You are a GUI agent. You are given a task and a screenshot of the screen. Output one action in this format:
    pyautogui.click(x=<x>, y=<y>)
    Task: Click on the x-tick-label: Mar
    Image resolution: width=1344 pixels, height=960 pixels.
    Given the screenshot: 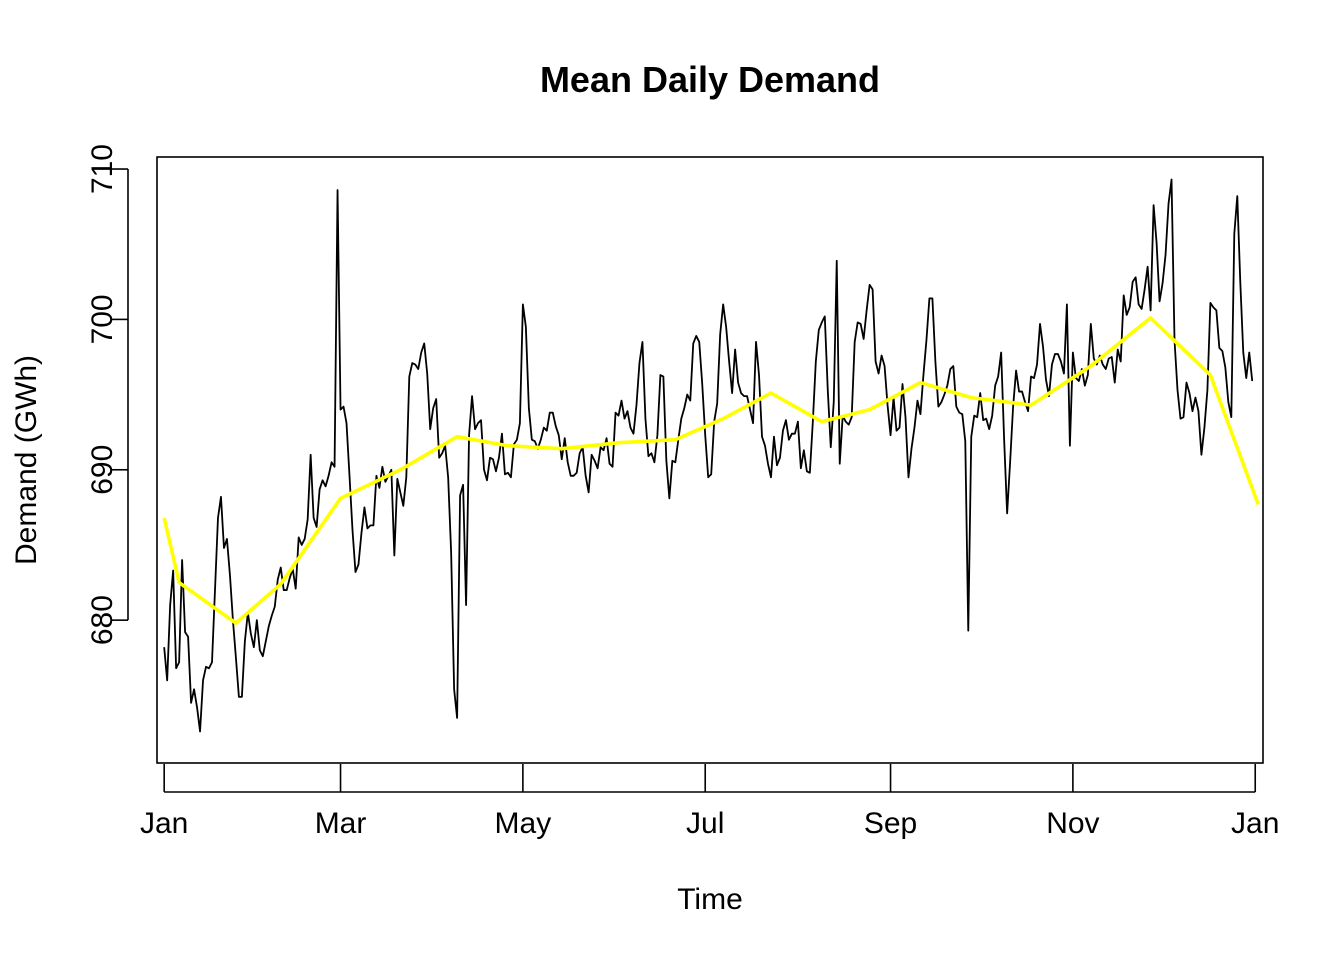 What is the action you would take?
    pyautogui.click(x=341, y=823)
    